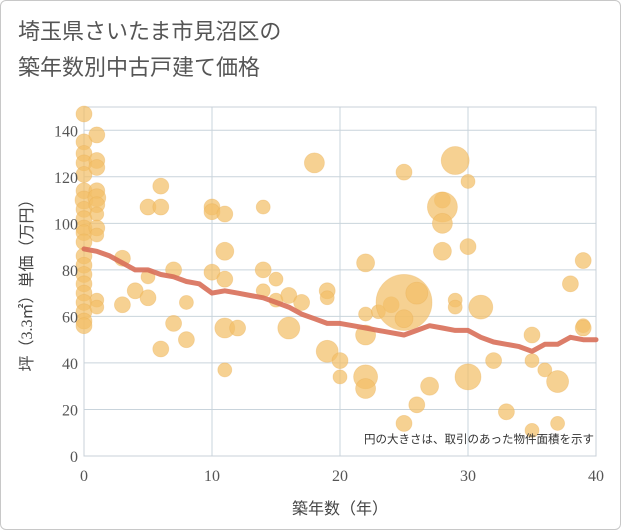 This screenshot has width=621, height=530. Describe the element at coordinates (66, 294) in the screenshot. I see `y-tick-labels: 0 20 40 60 80 100 120 140` at that location.